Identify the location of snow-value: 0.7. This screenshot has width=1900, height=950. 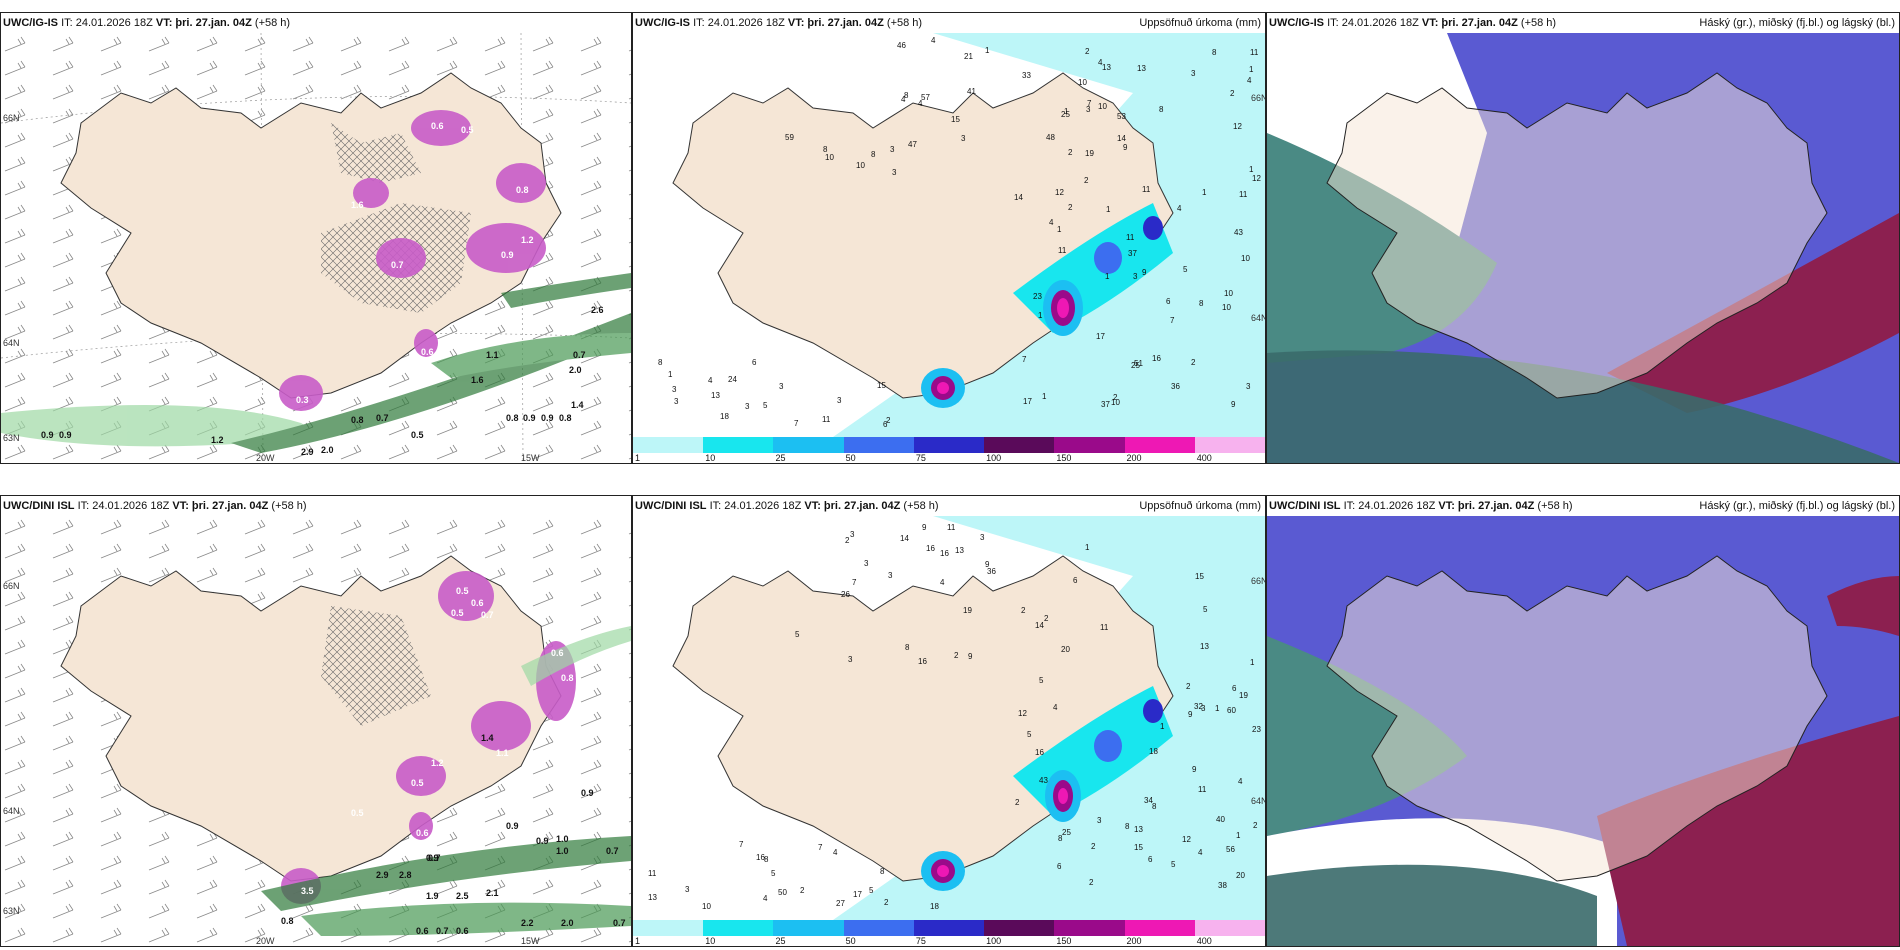
(587, 663).